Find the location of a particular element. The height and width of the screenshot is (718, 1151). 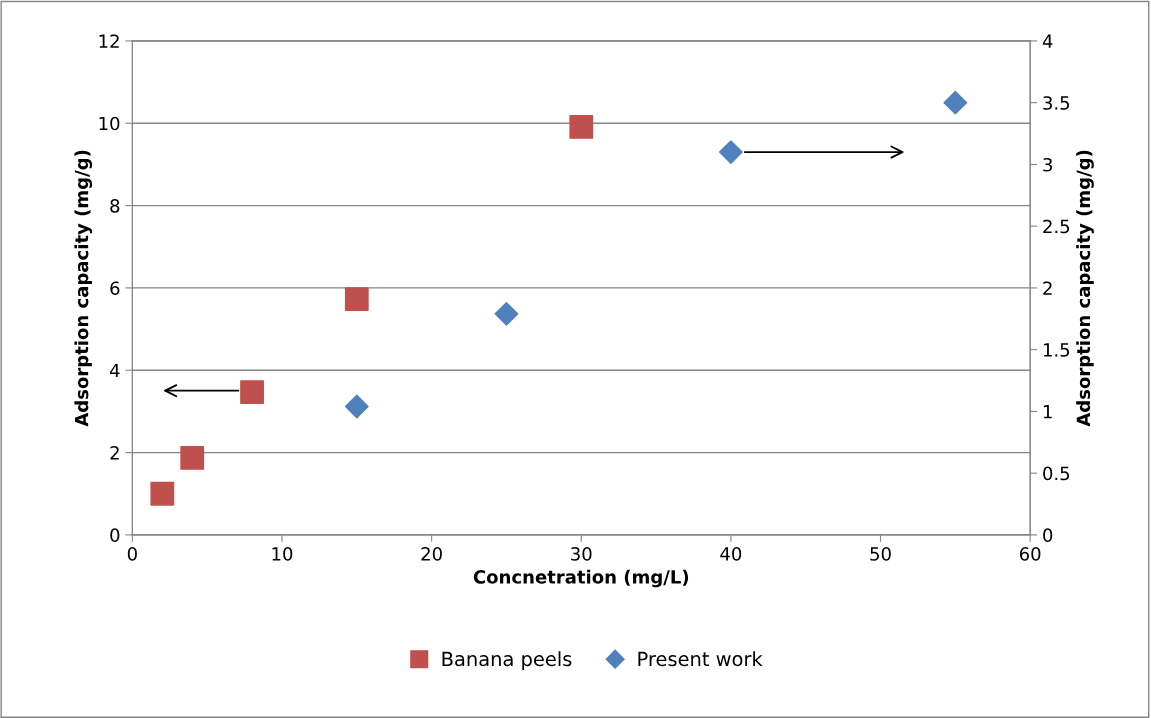

x-tick-label: 20 is located at coordinates (431, 554).